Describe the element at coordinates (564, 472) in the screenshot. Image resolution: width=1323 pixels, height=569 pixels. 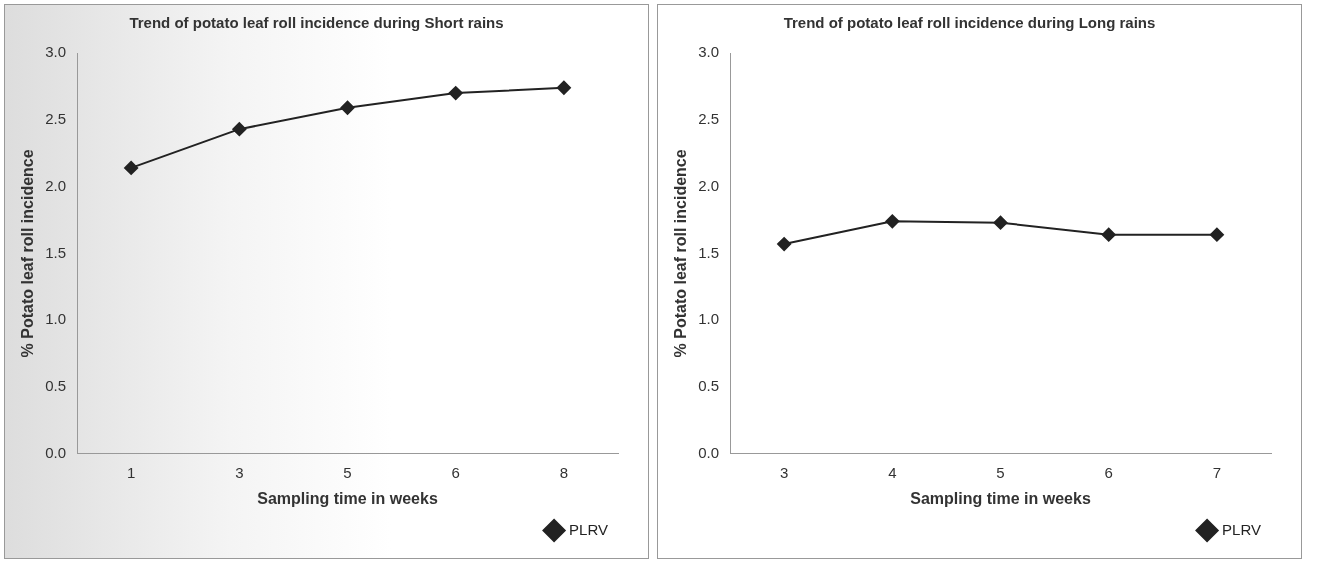
I see `x-tick-label: 8` at that location.